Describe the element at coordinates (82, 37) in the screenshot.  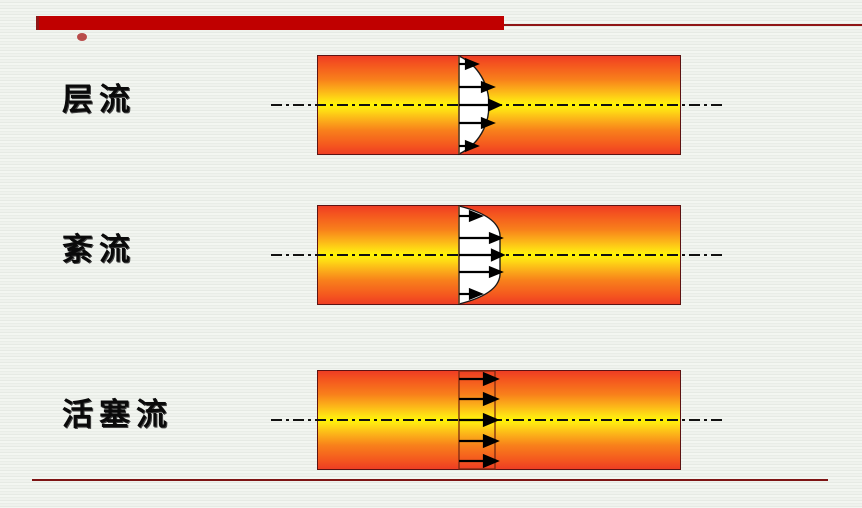
I see `header-banner-accent` at that location.